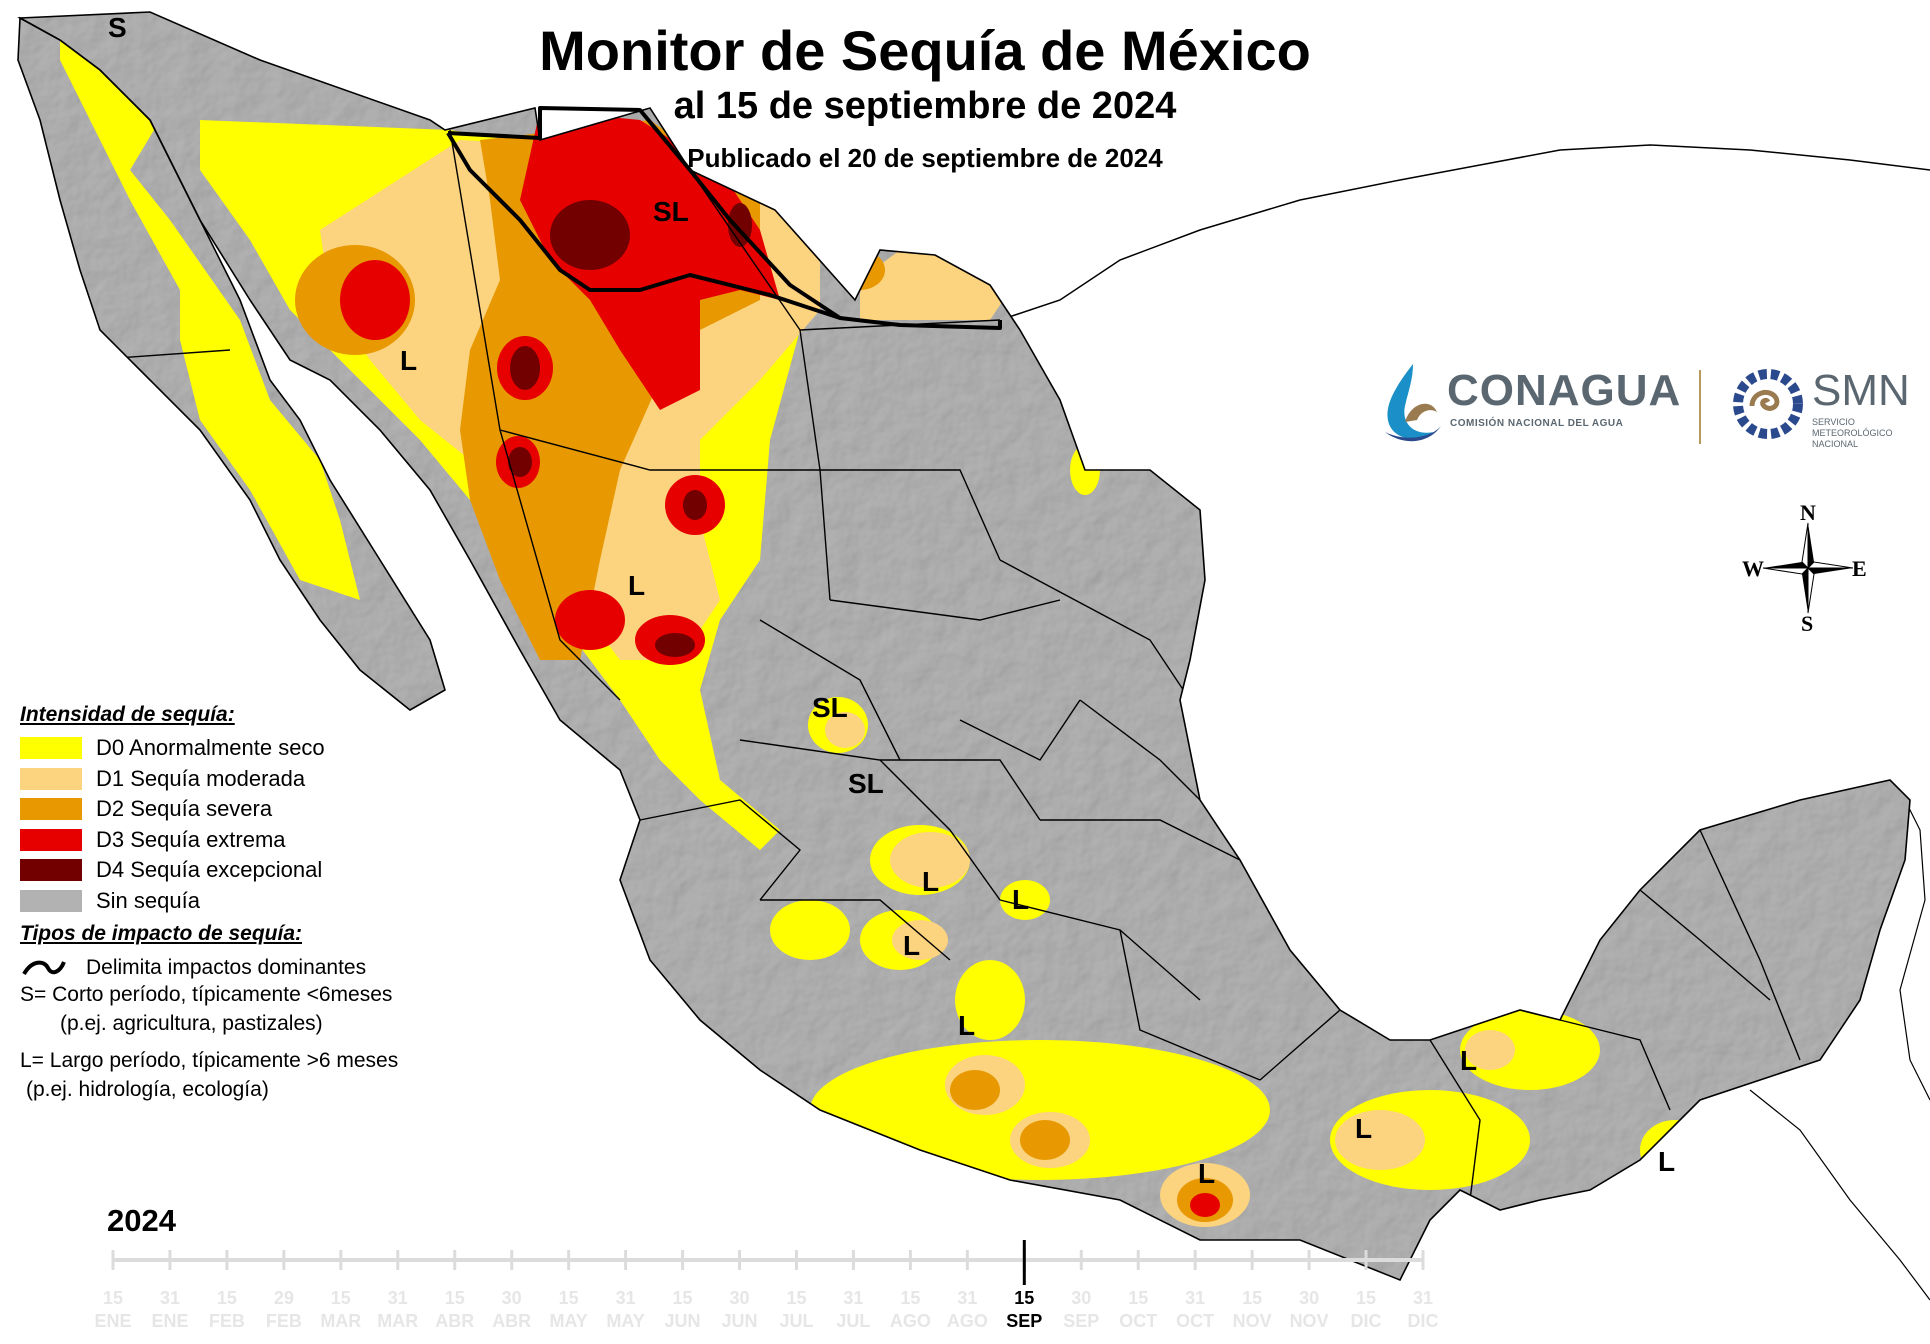 This screenshot has width=1930, height=1344. What do you see at coordinates (671, 211) in the screenshot?
I see `impact-label-sl-chihuahua: SL` at bounding box center [671, 211].